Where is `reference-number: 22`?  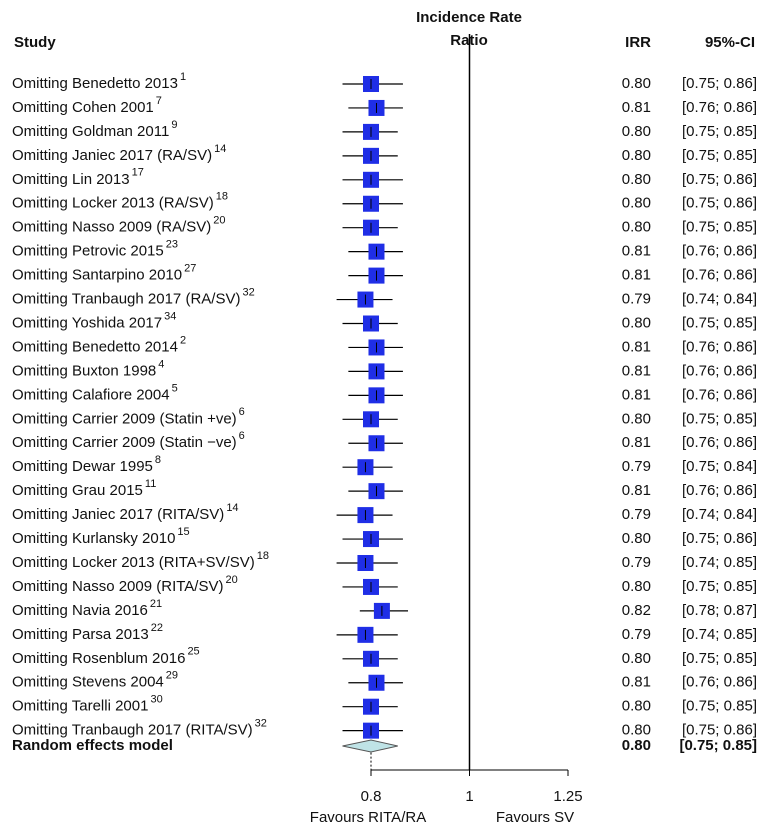
reference-number: 22 is located at coordinates (157, 628).